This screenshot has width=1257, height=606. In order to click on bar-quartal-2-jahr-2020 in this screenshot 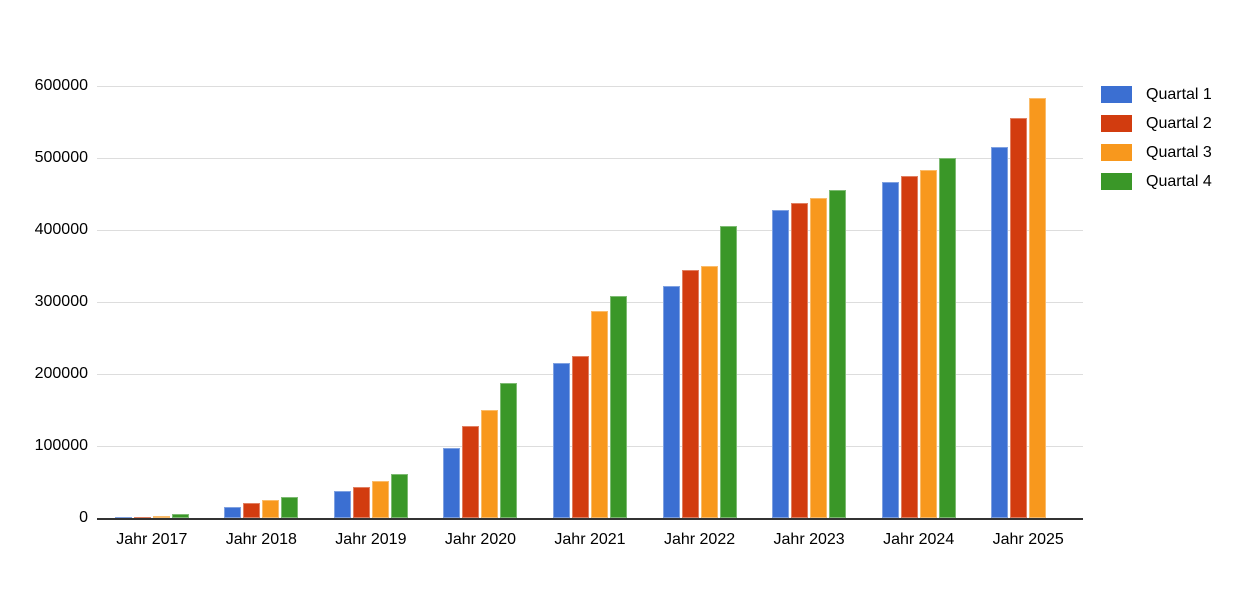, I will do `click(471, 471)`.